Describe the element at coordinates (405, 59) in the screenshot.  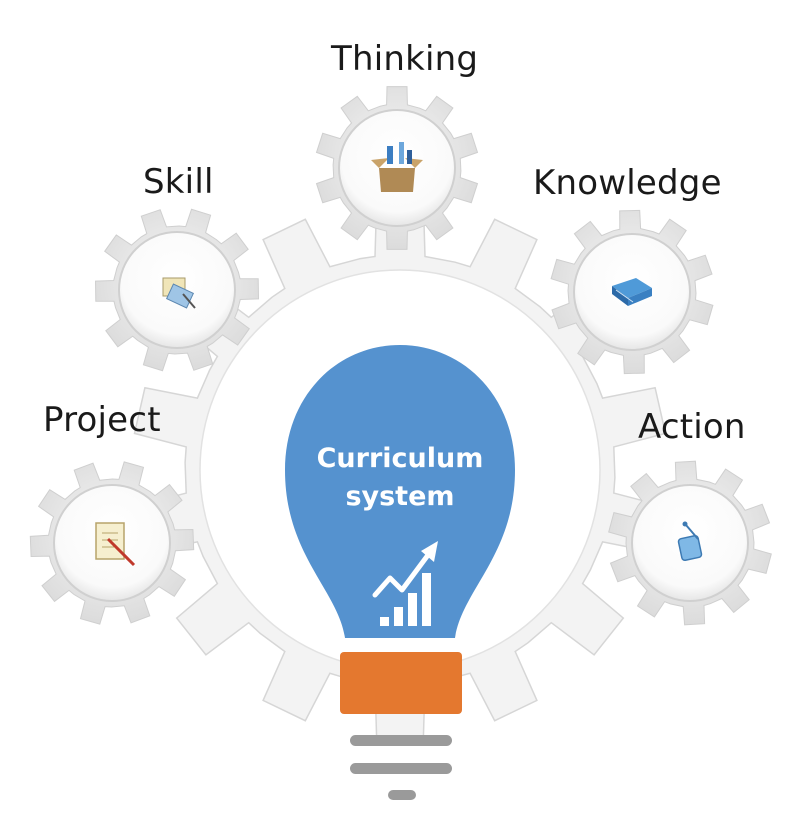
I see `label-thinking: Thinking` at that location.